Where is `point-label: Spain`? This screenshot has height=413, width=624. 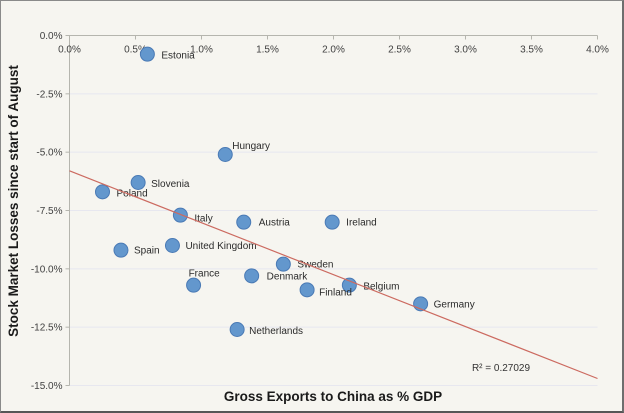
point-label: Spain is located at coordinates (147, 251).